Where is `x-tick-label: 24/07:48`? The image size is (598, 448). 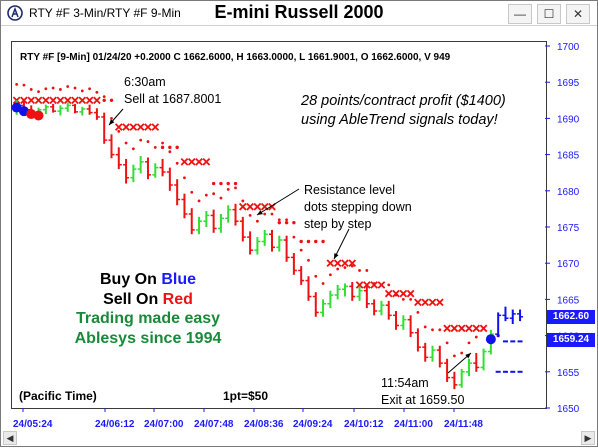 x-tick-label: 24/07:48 is located at coordinates (214, 424).